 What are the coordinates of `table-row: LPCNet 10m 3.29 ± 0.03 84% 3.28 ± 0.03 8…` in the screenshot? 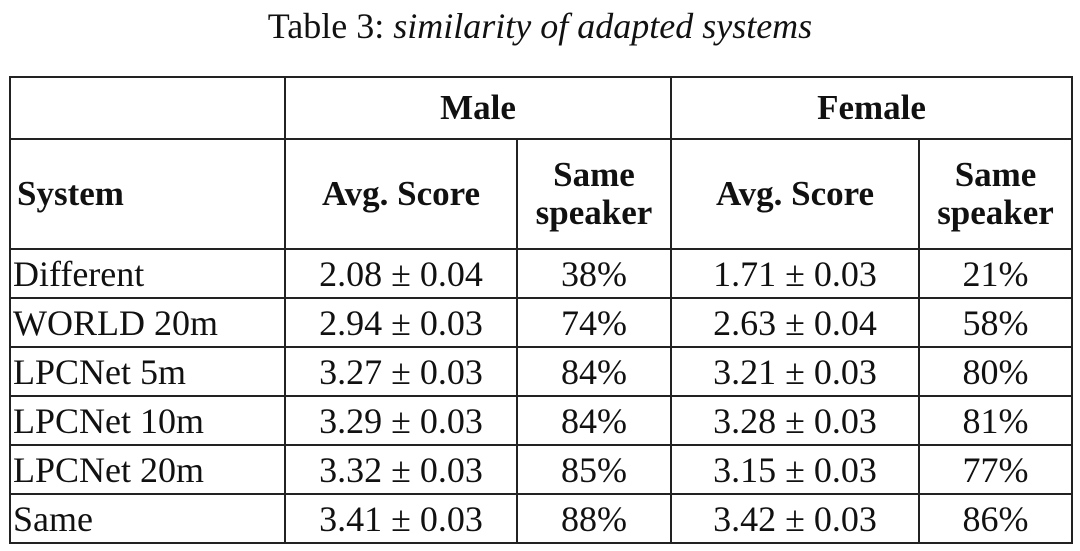 It's located at (541, 420).